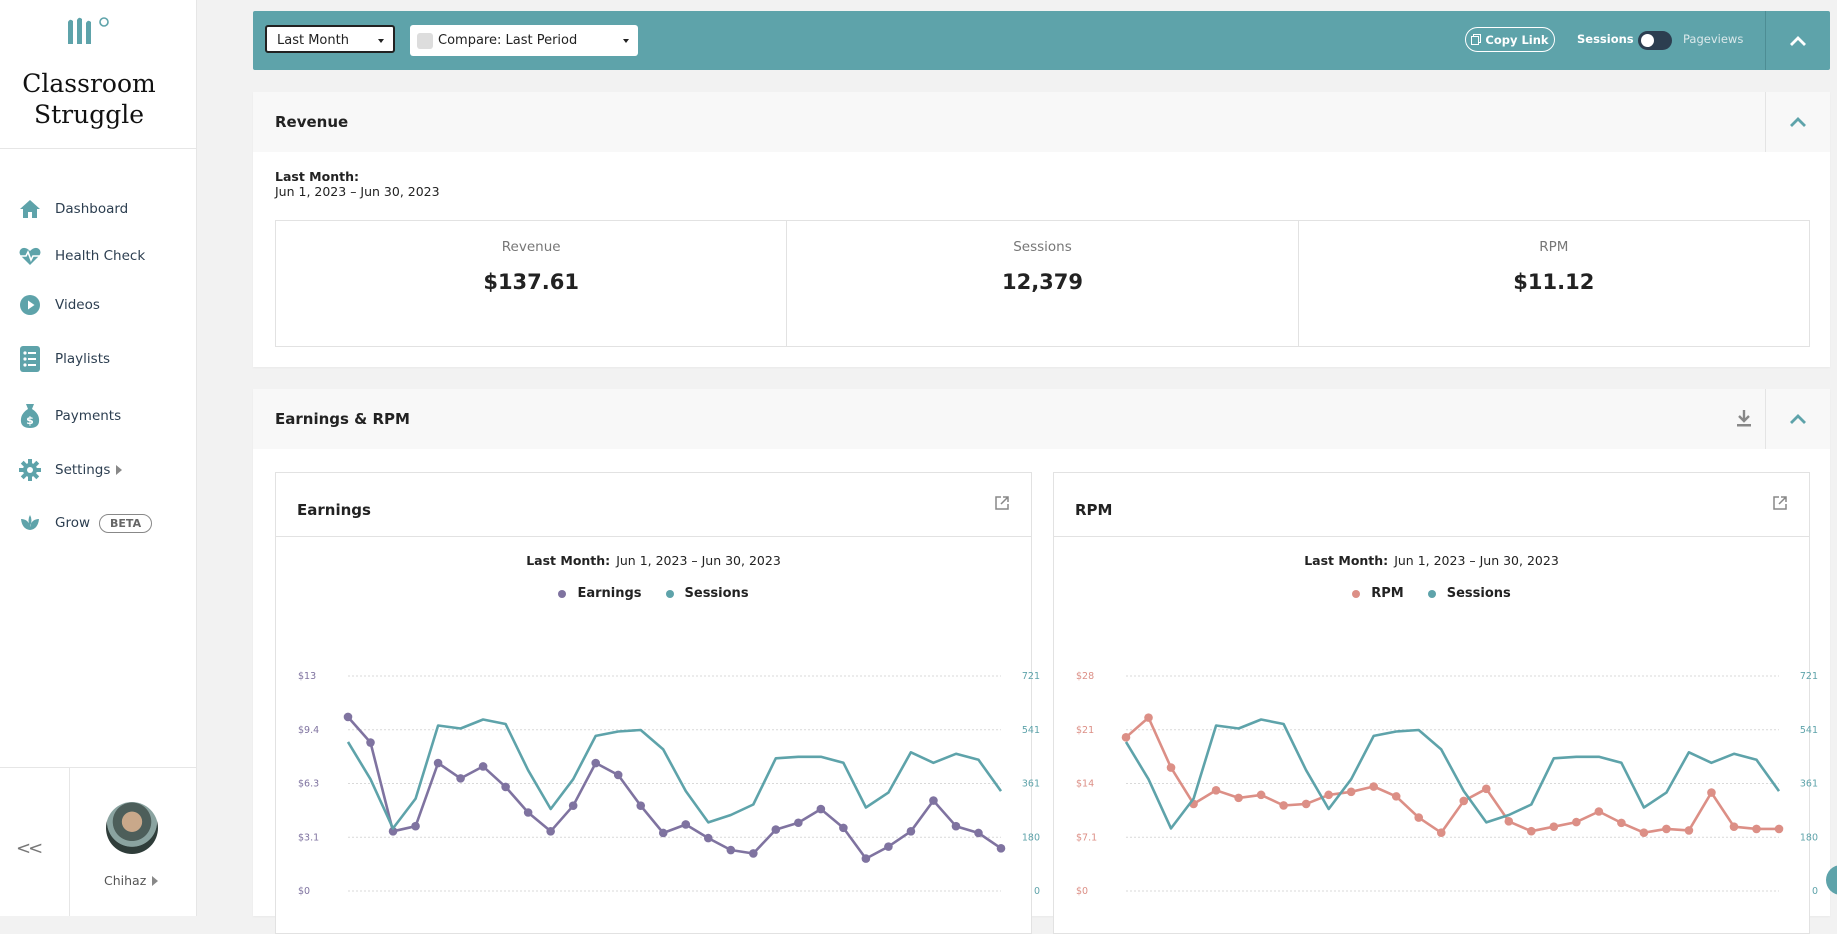 The image size is (1837, 934). What do you see at coordinates (317, 176) in the screenshot?
I see `revenue-range-label: Last Month:` at bounding box center [317, 176].